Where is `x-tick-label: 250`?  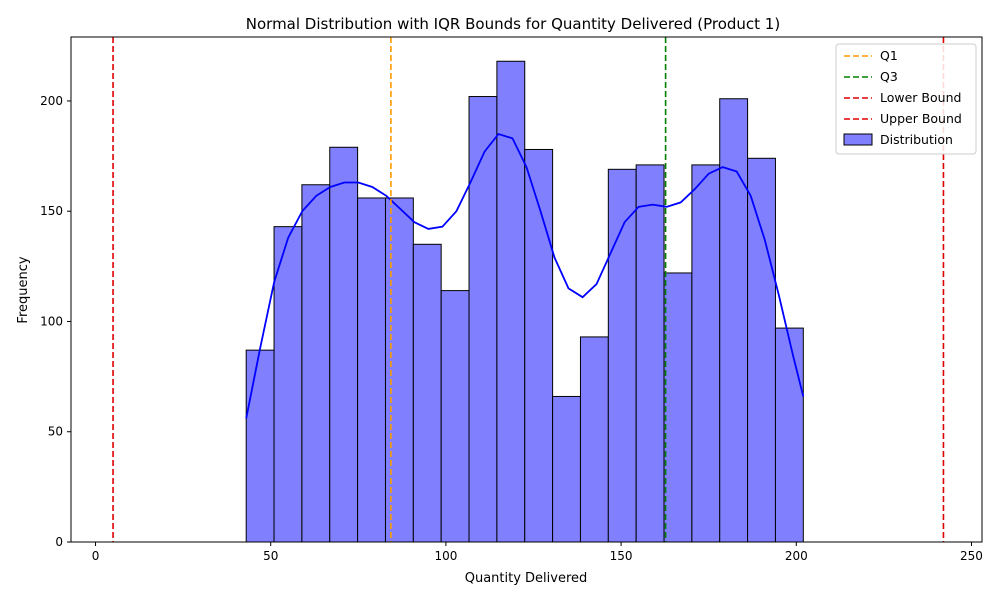
x-tick-label: 250 is located at coordinates (971, 556).